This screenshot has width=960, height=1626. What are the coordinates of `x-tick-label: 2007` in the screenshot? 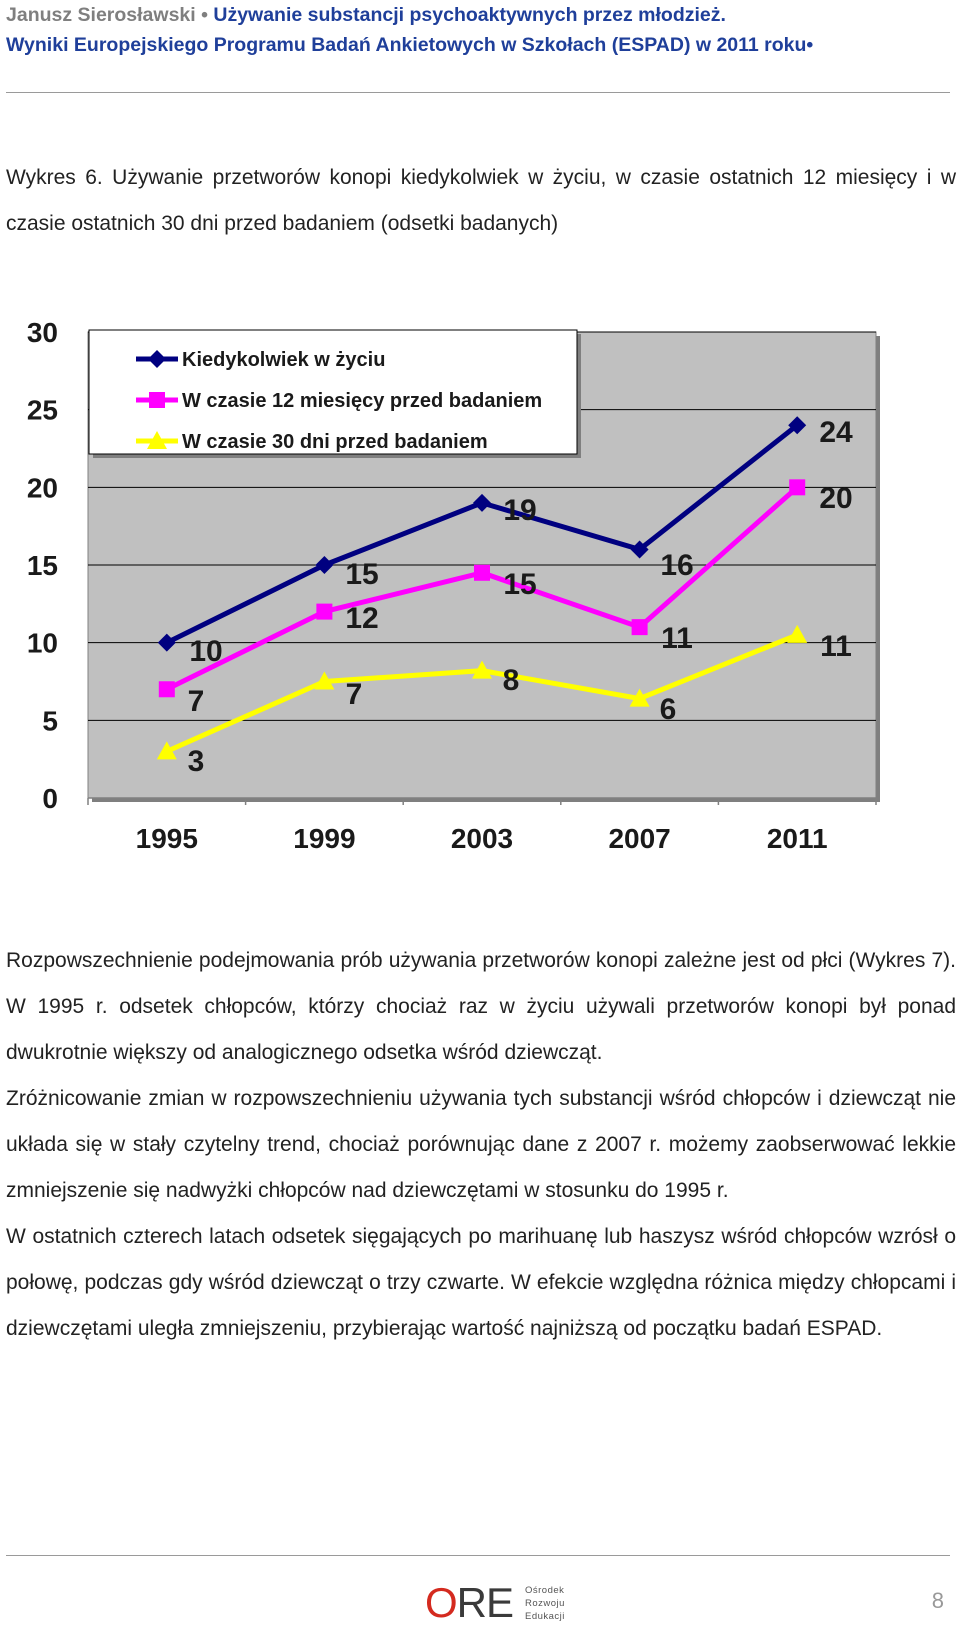 It's located at (639, 838).